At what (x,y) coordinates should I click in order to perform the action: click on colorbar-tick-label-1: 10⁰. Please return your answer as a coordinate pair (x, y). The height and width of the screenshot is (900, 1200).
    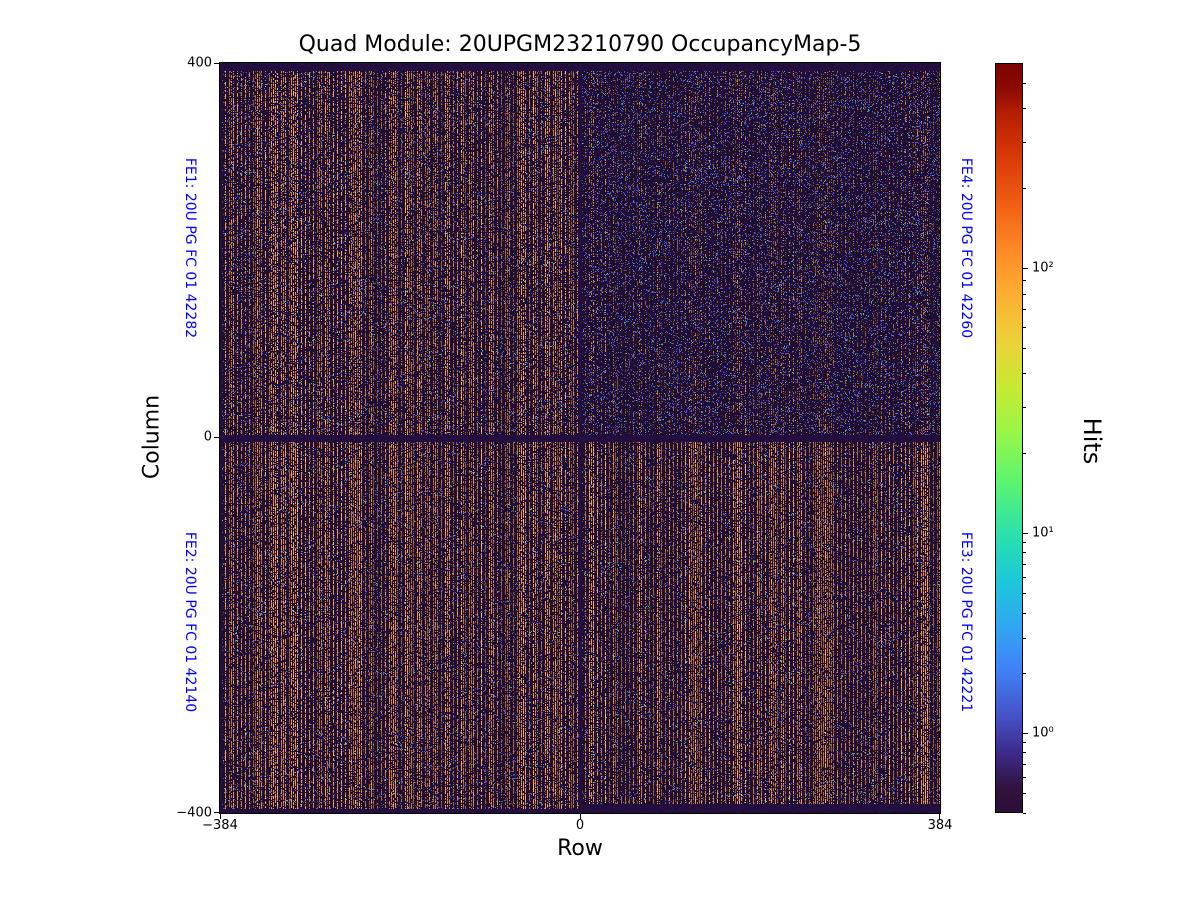
    Looking at the image, I should click on (1043, 733).